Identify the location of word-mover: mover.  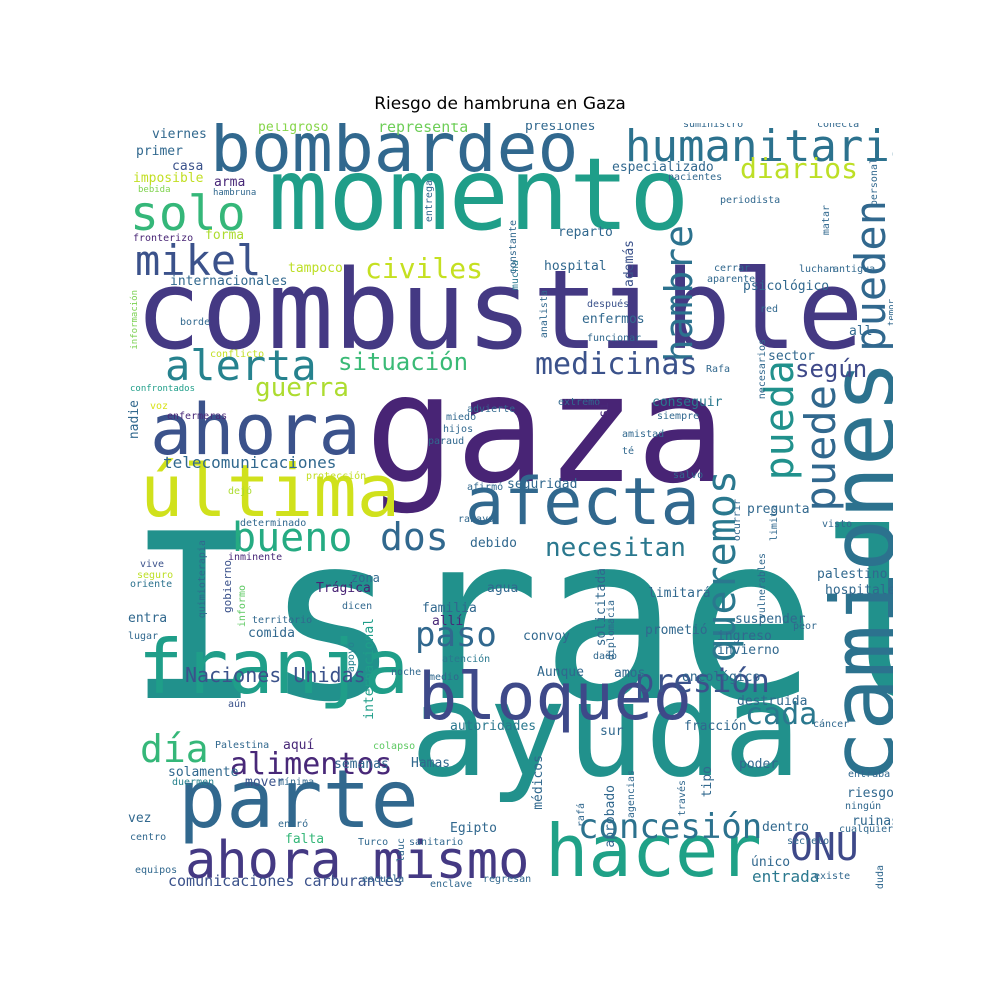
(265, 782).